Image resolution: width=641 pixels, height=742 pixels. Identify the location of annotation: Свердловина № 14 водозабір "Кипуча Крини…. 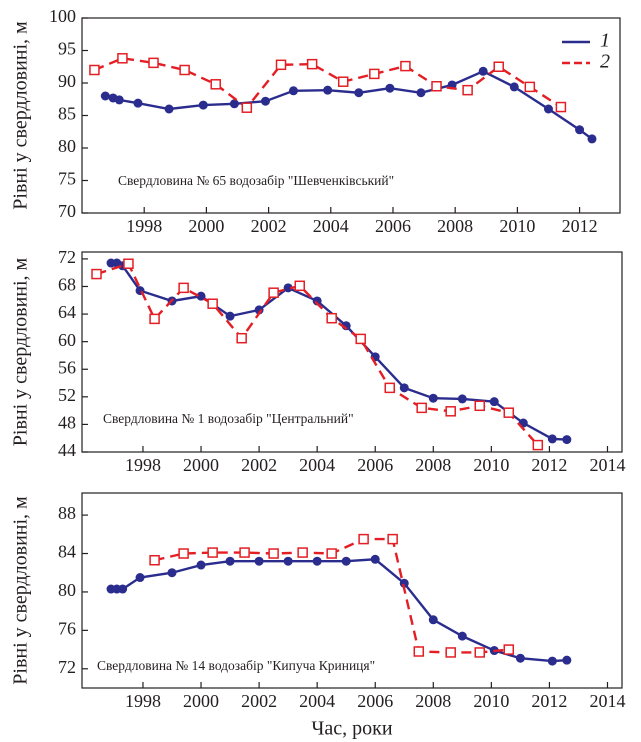
(236, 665).